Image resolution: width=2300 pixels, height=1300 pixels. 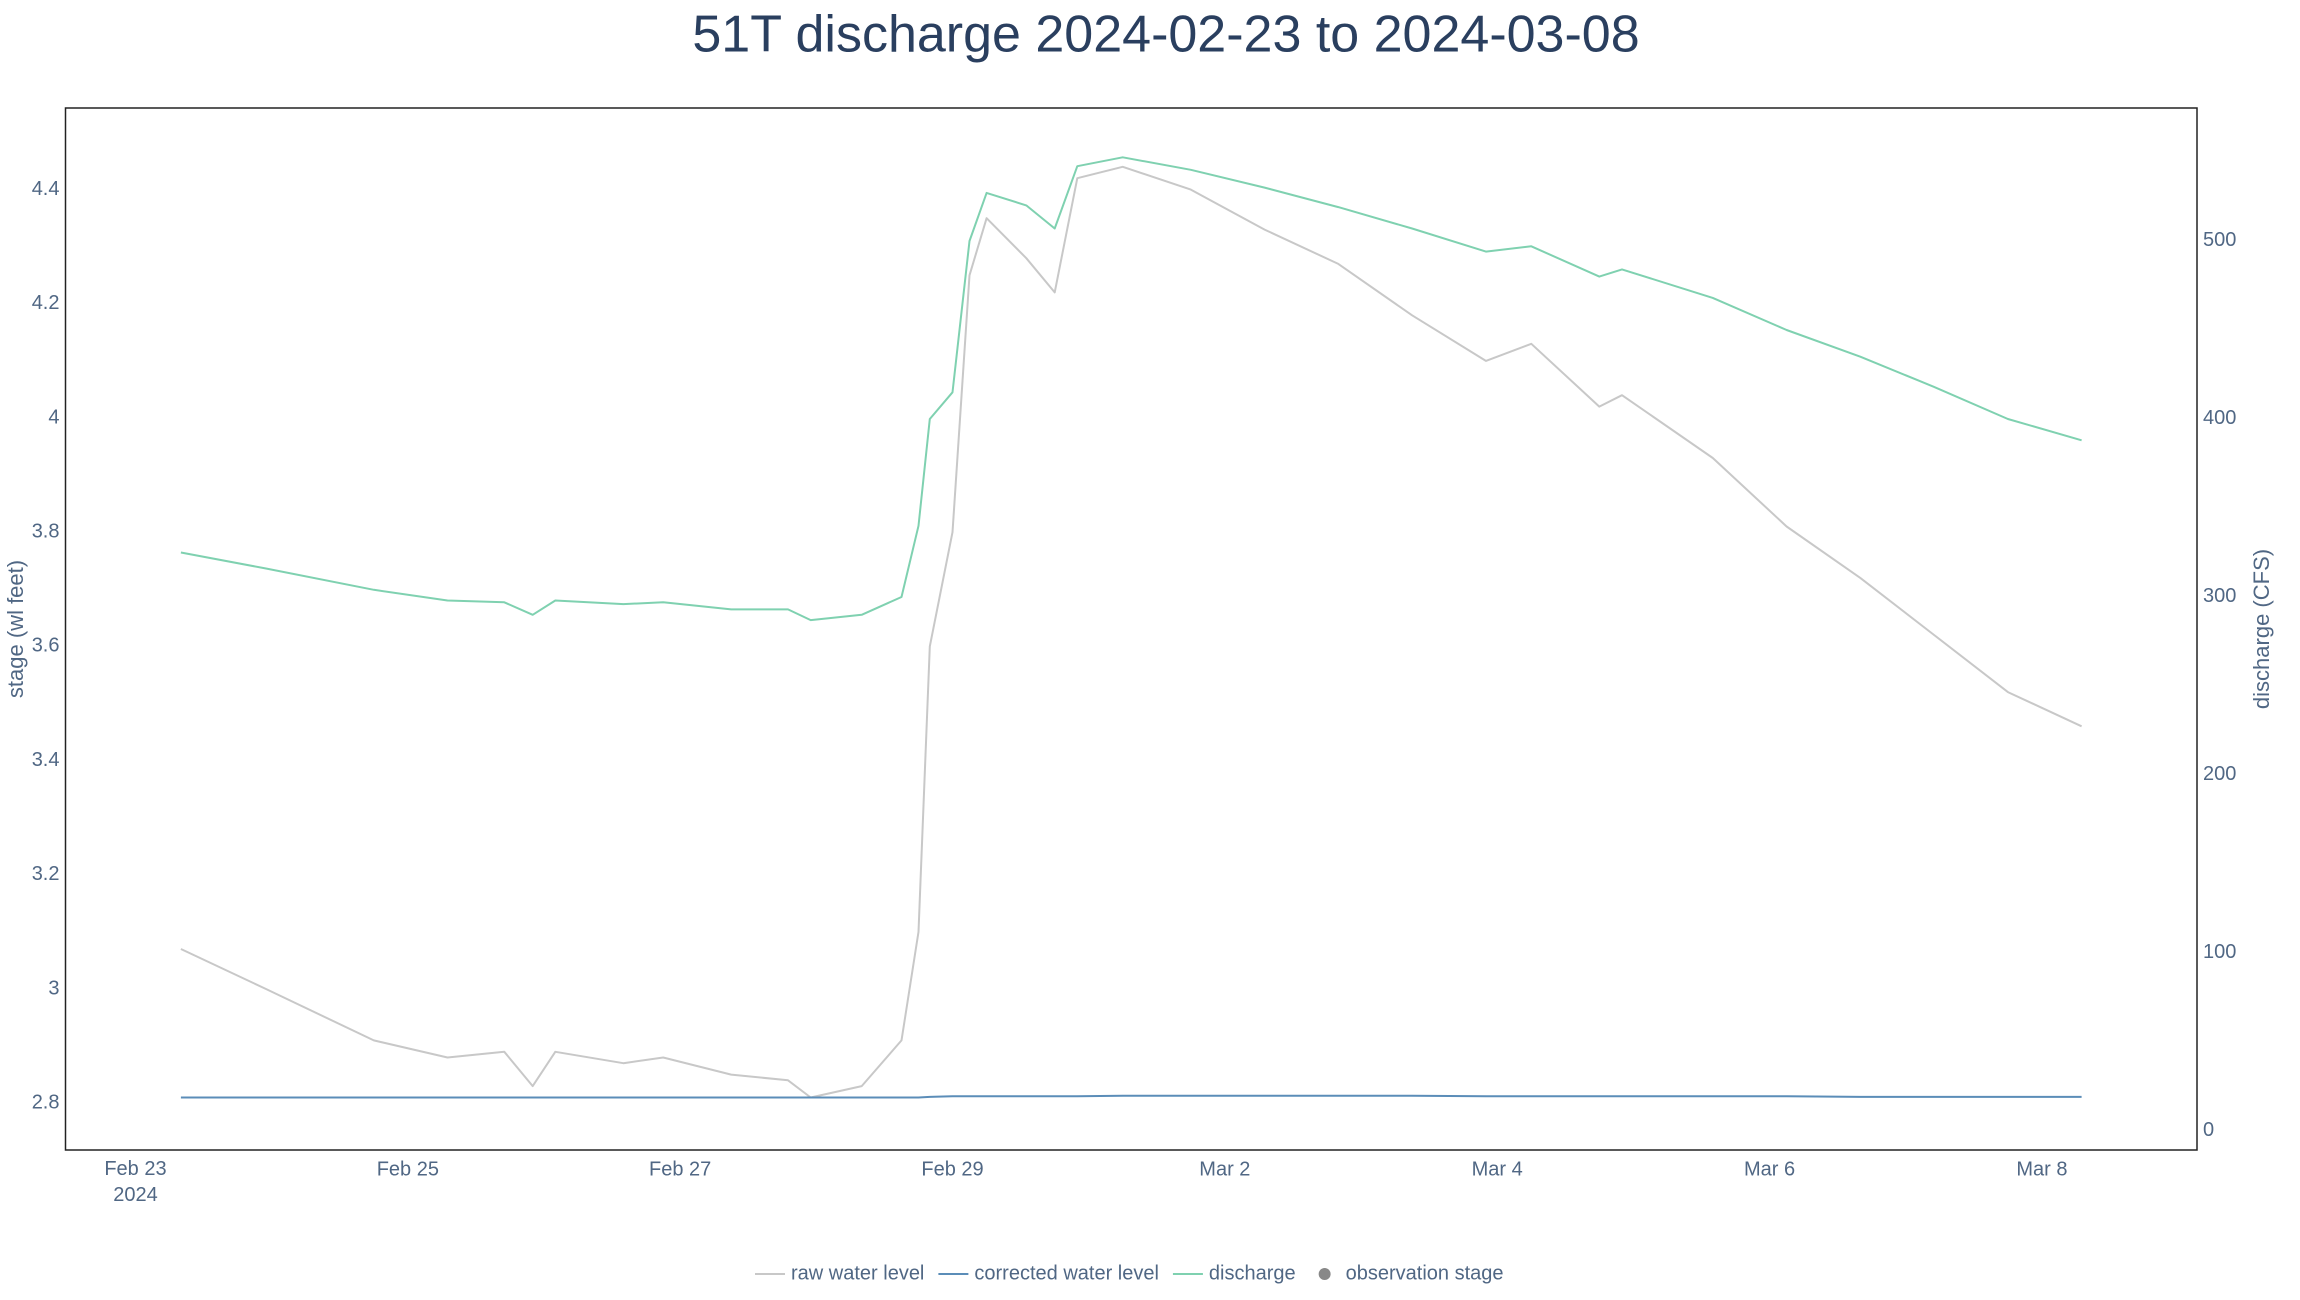 What do you see at coordinates (1066, 1273) in the screenshot?
I see `legend-label: corrected water level` at bounding box center [1066, 1273].